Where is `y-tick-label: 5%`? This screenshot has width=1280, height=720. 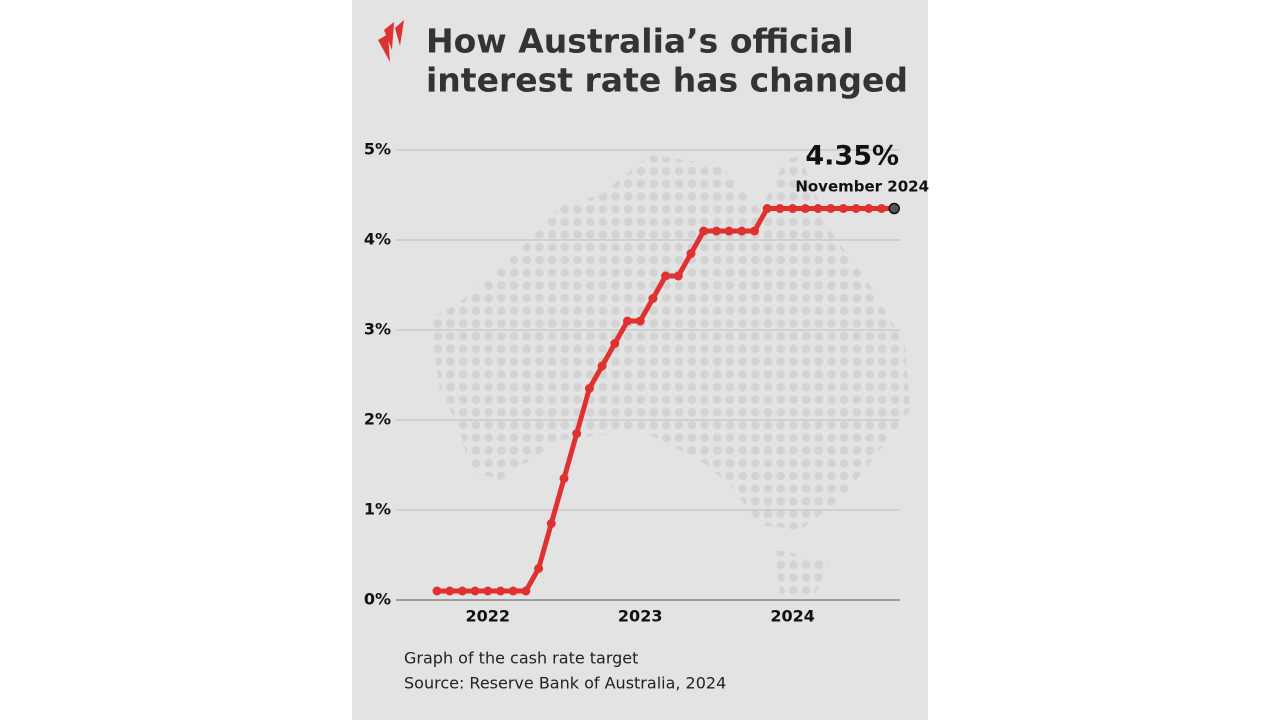
y-tick-label: 5% is located at coordinates (377, 149).